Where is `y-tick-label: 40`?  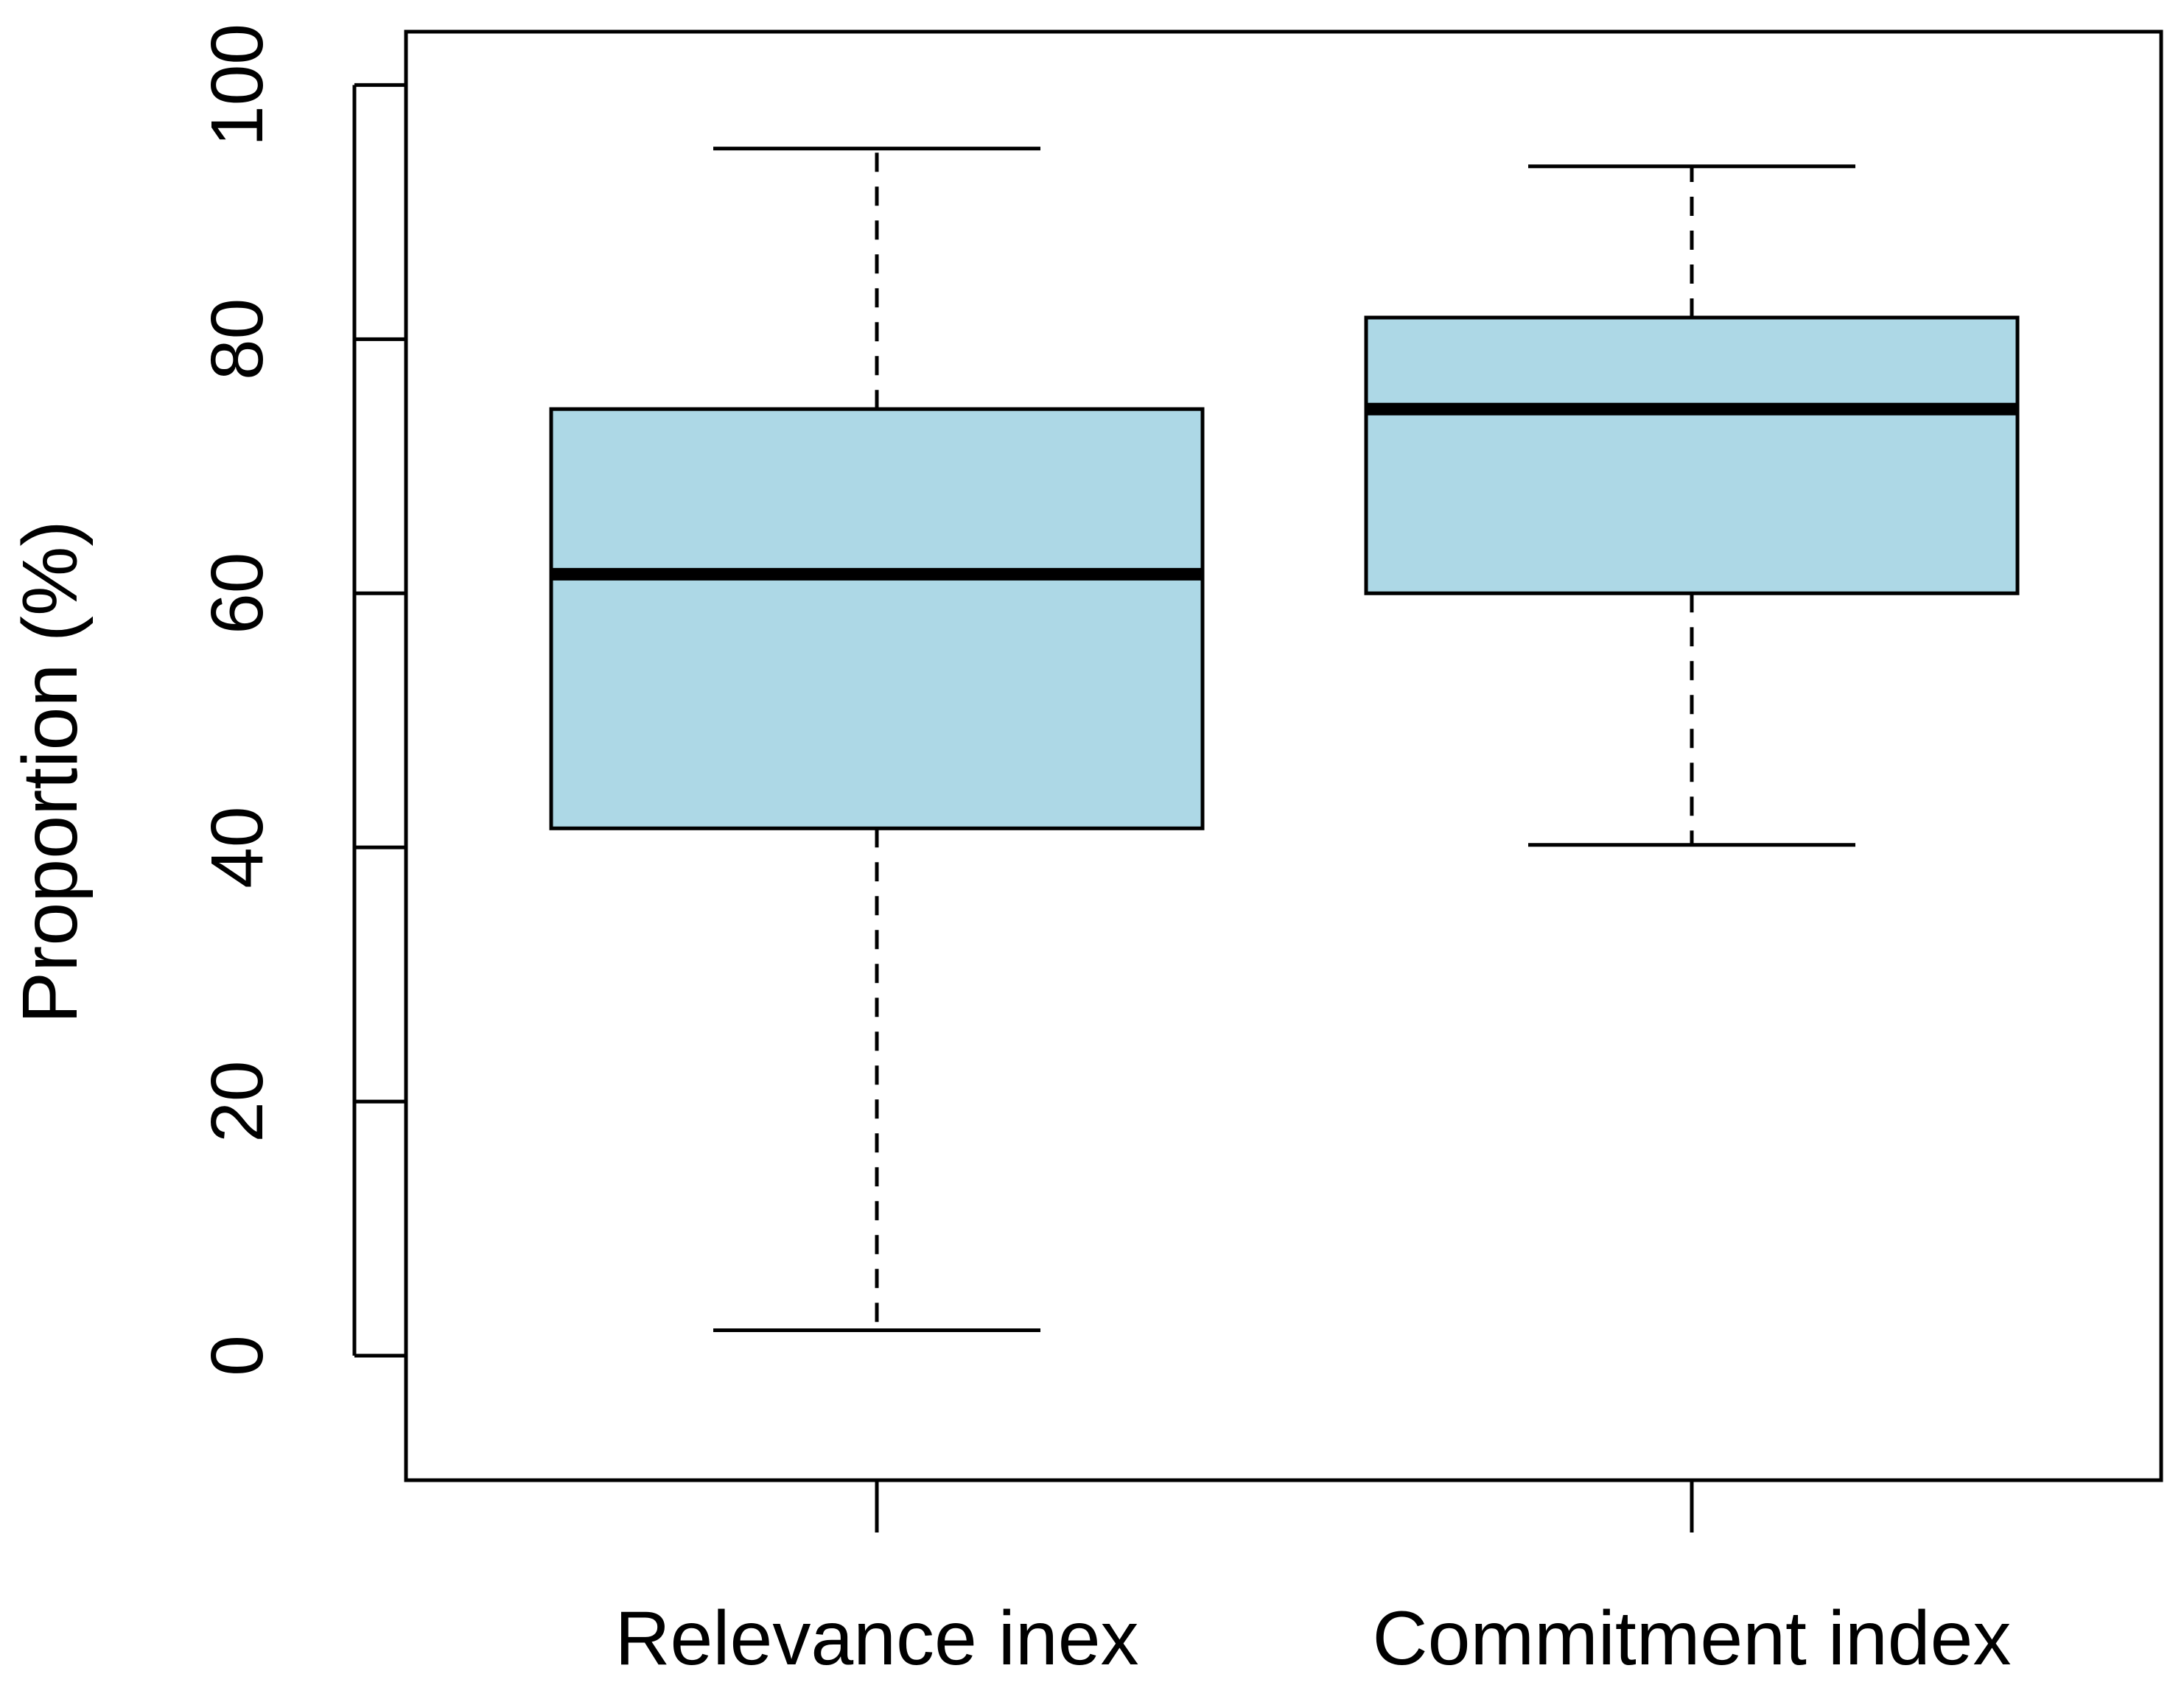 y-tick-label: 40 is located at coordinates (238, 848).